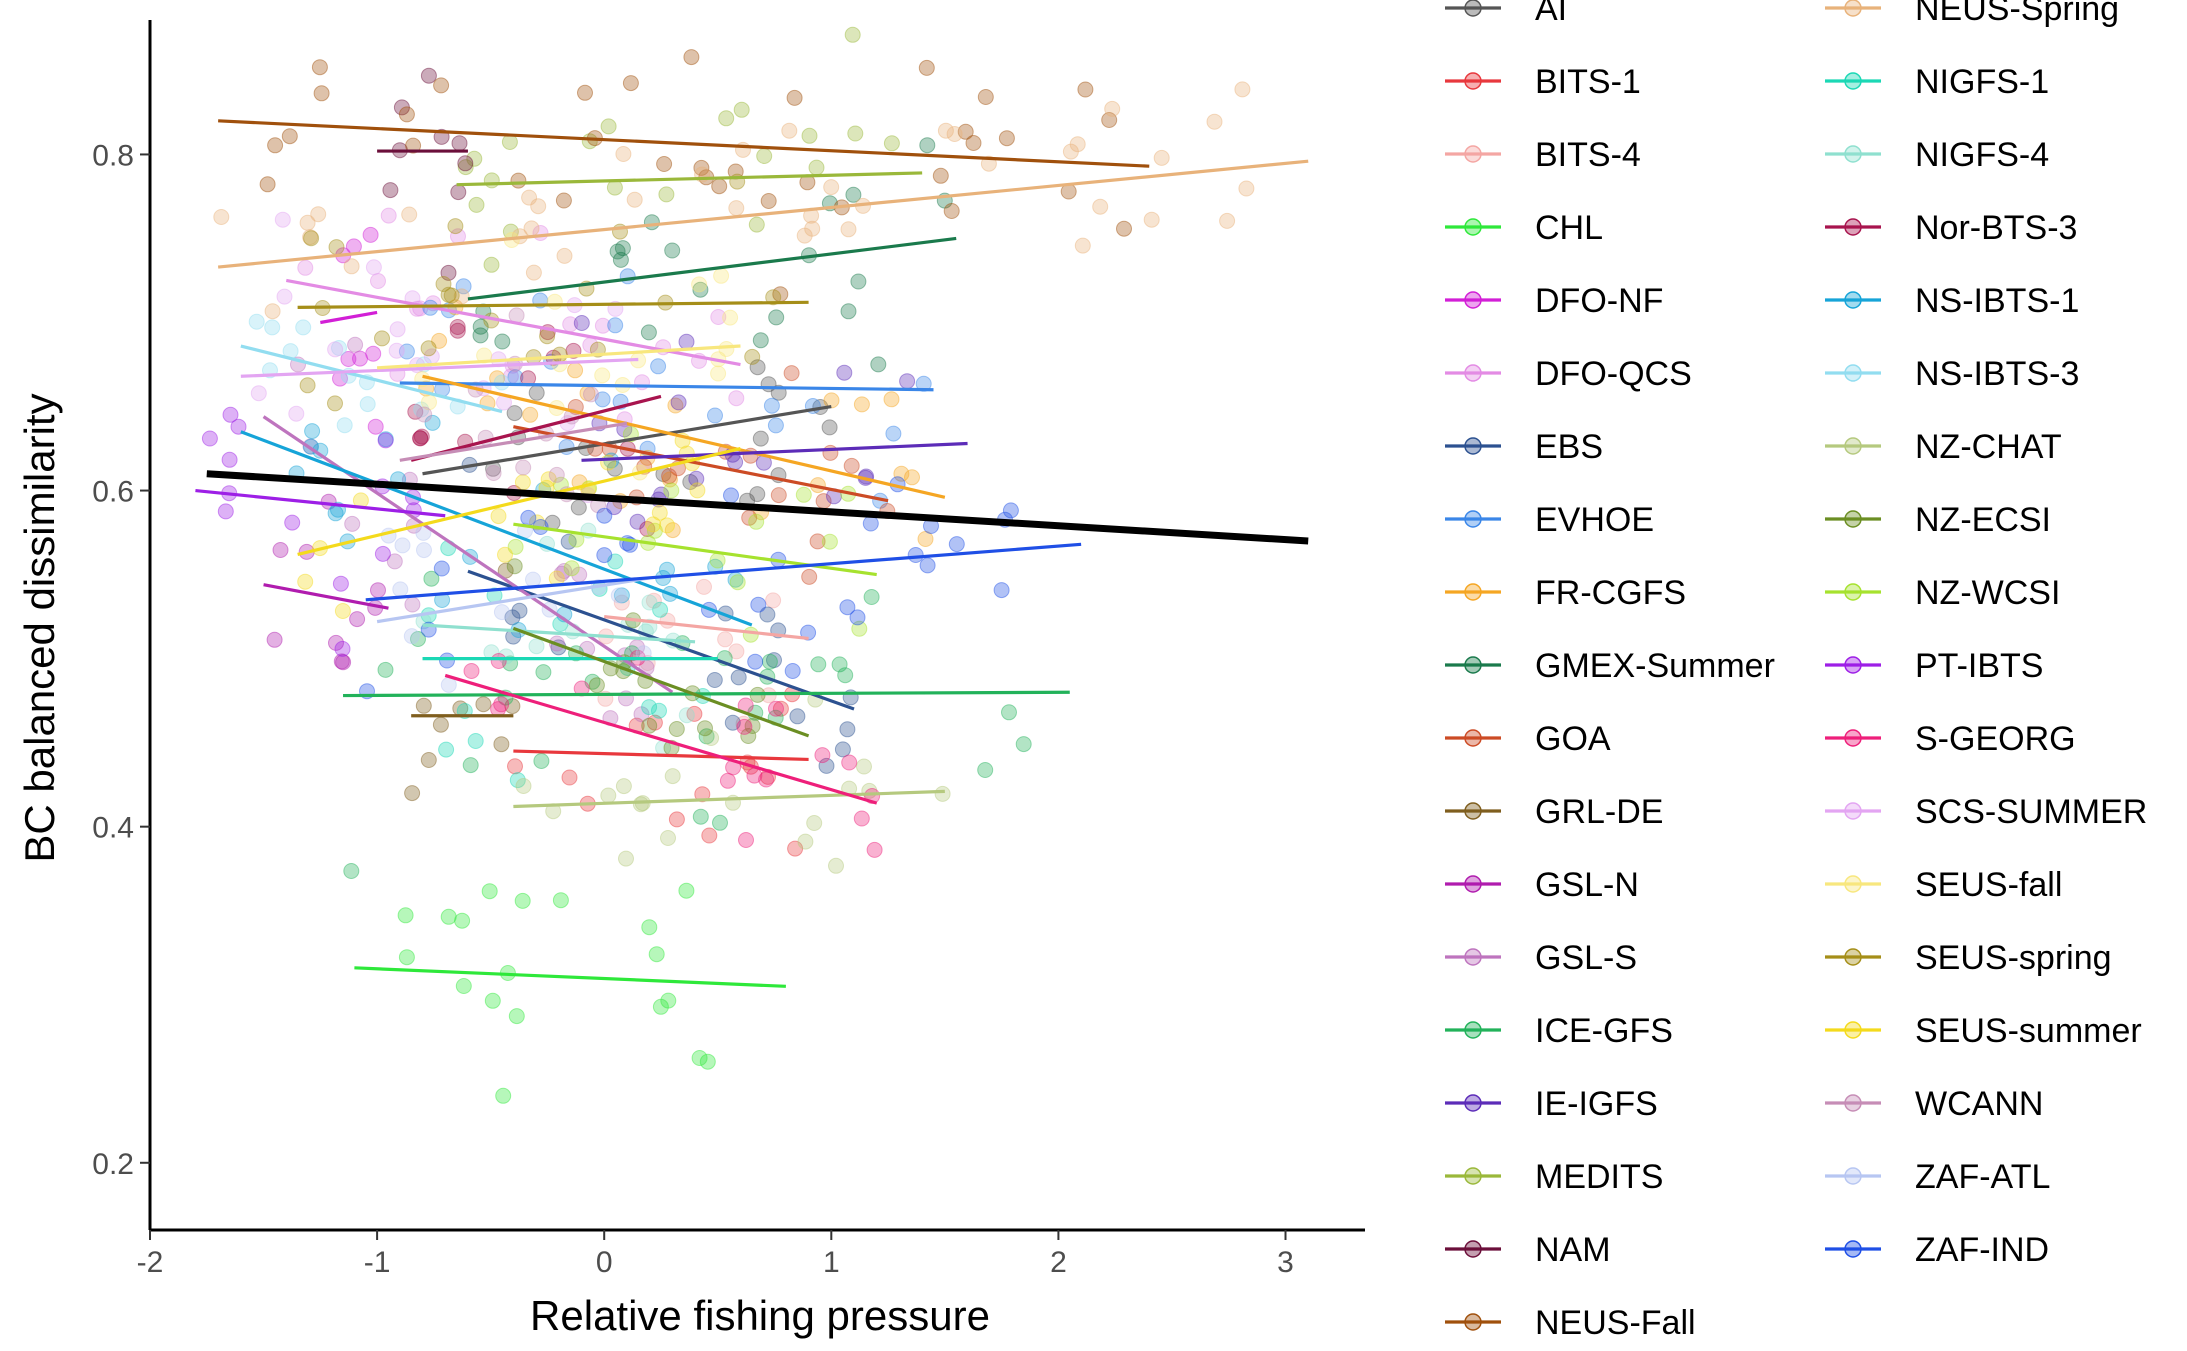 The image size is (2187, 1351). I want to click on legend-label: S-GEORG, so click(1995, 739).